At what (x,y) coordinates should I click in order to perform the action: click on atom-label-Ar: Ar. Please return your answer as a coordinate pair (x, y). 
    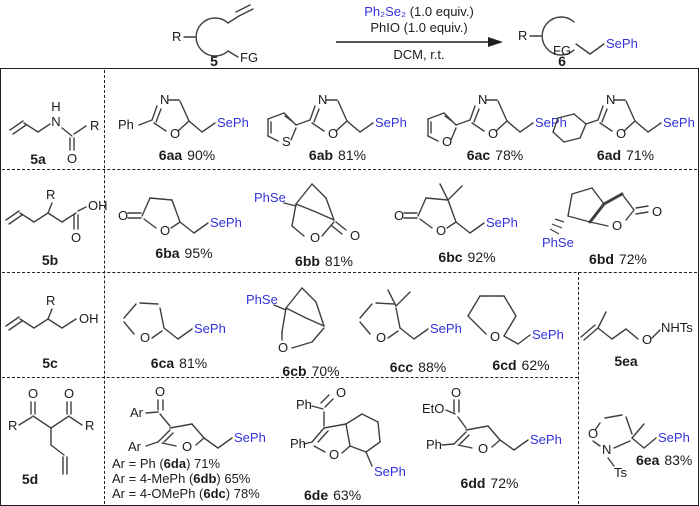
    Looking at the image, I should click on (137, 412).